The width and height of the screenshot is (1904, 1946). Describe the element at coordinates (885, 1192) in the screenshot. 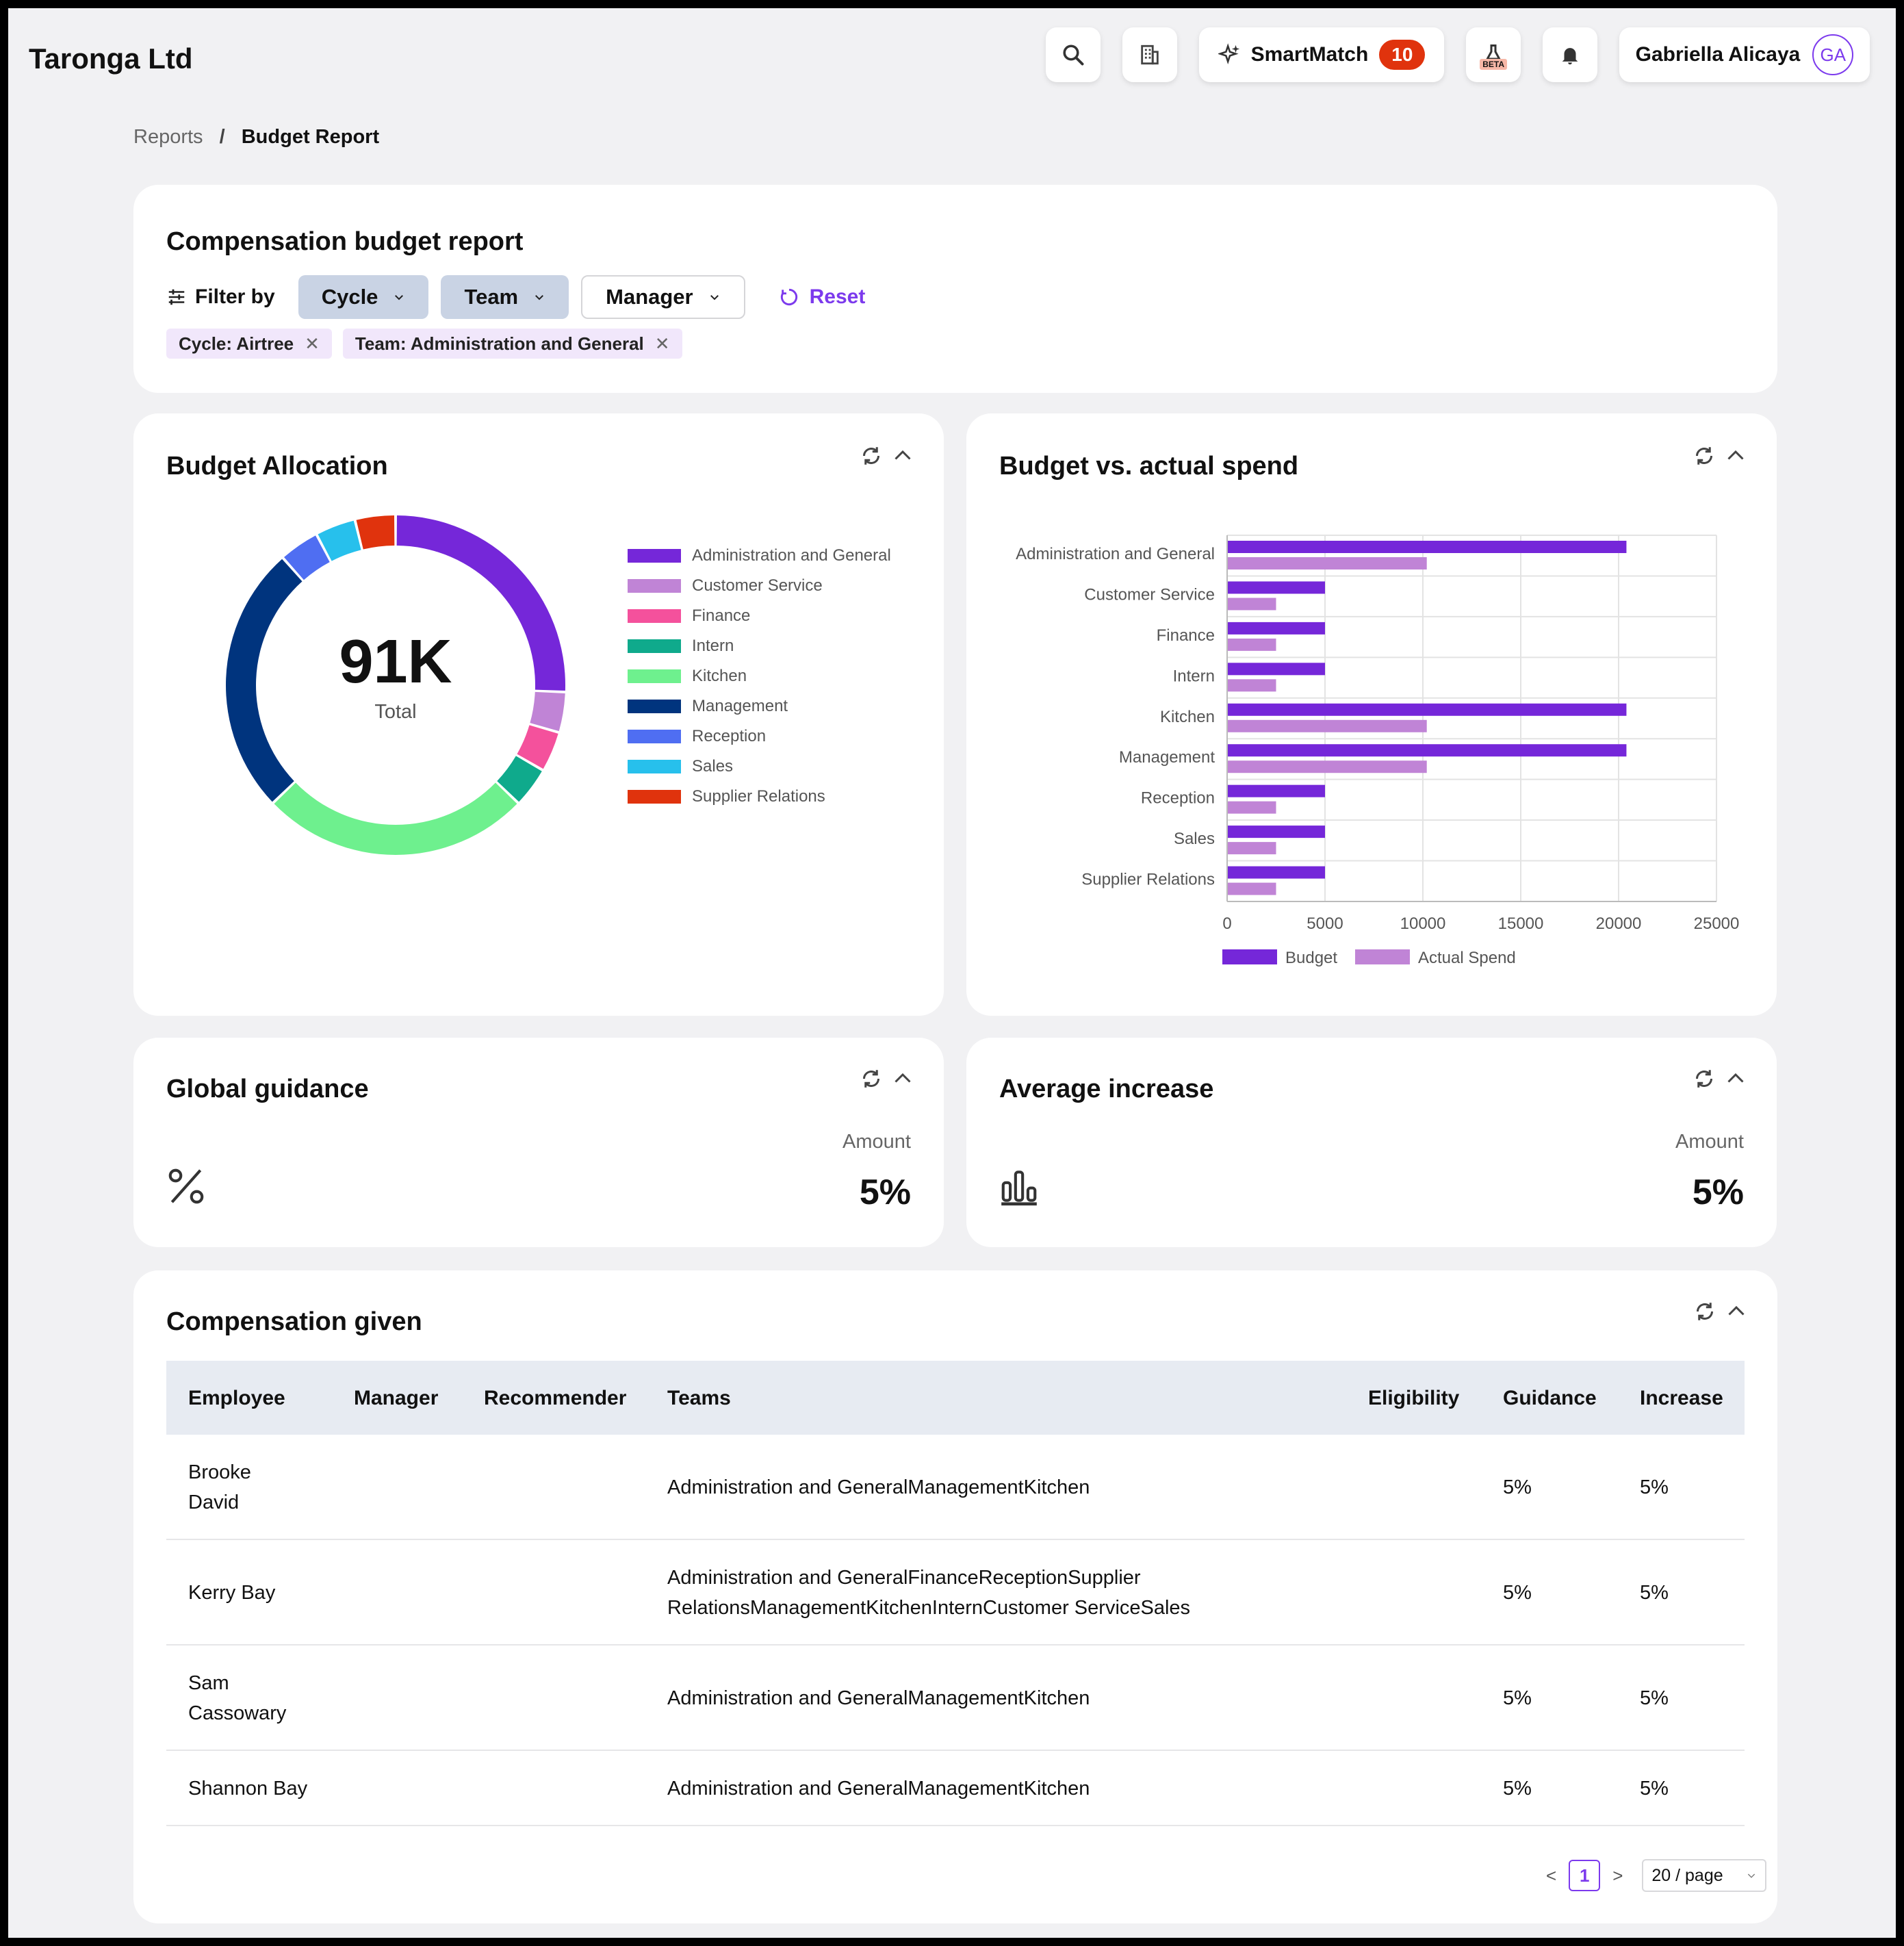

I see `global-guidance-value: 5%` at that location.